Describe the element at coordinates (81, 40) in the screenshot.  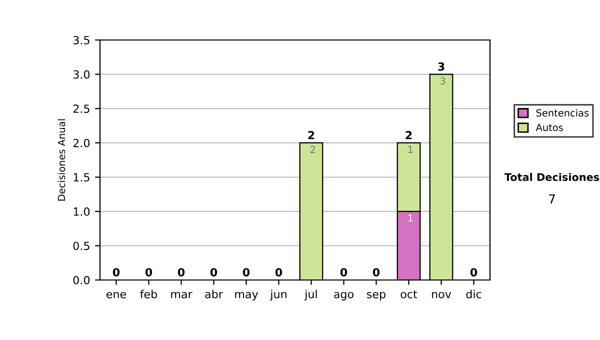
I see `y-tick-label: 3.5` at that location.